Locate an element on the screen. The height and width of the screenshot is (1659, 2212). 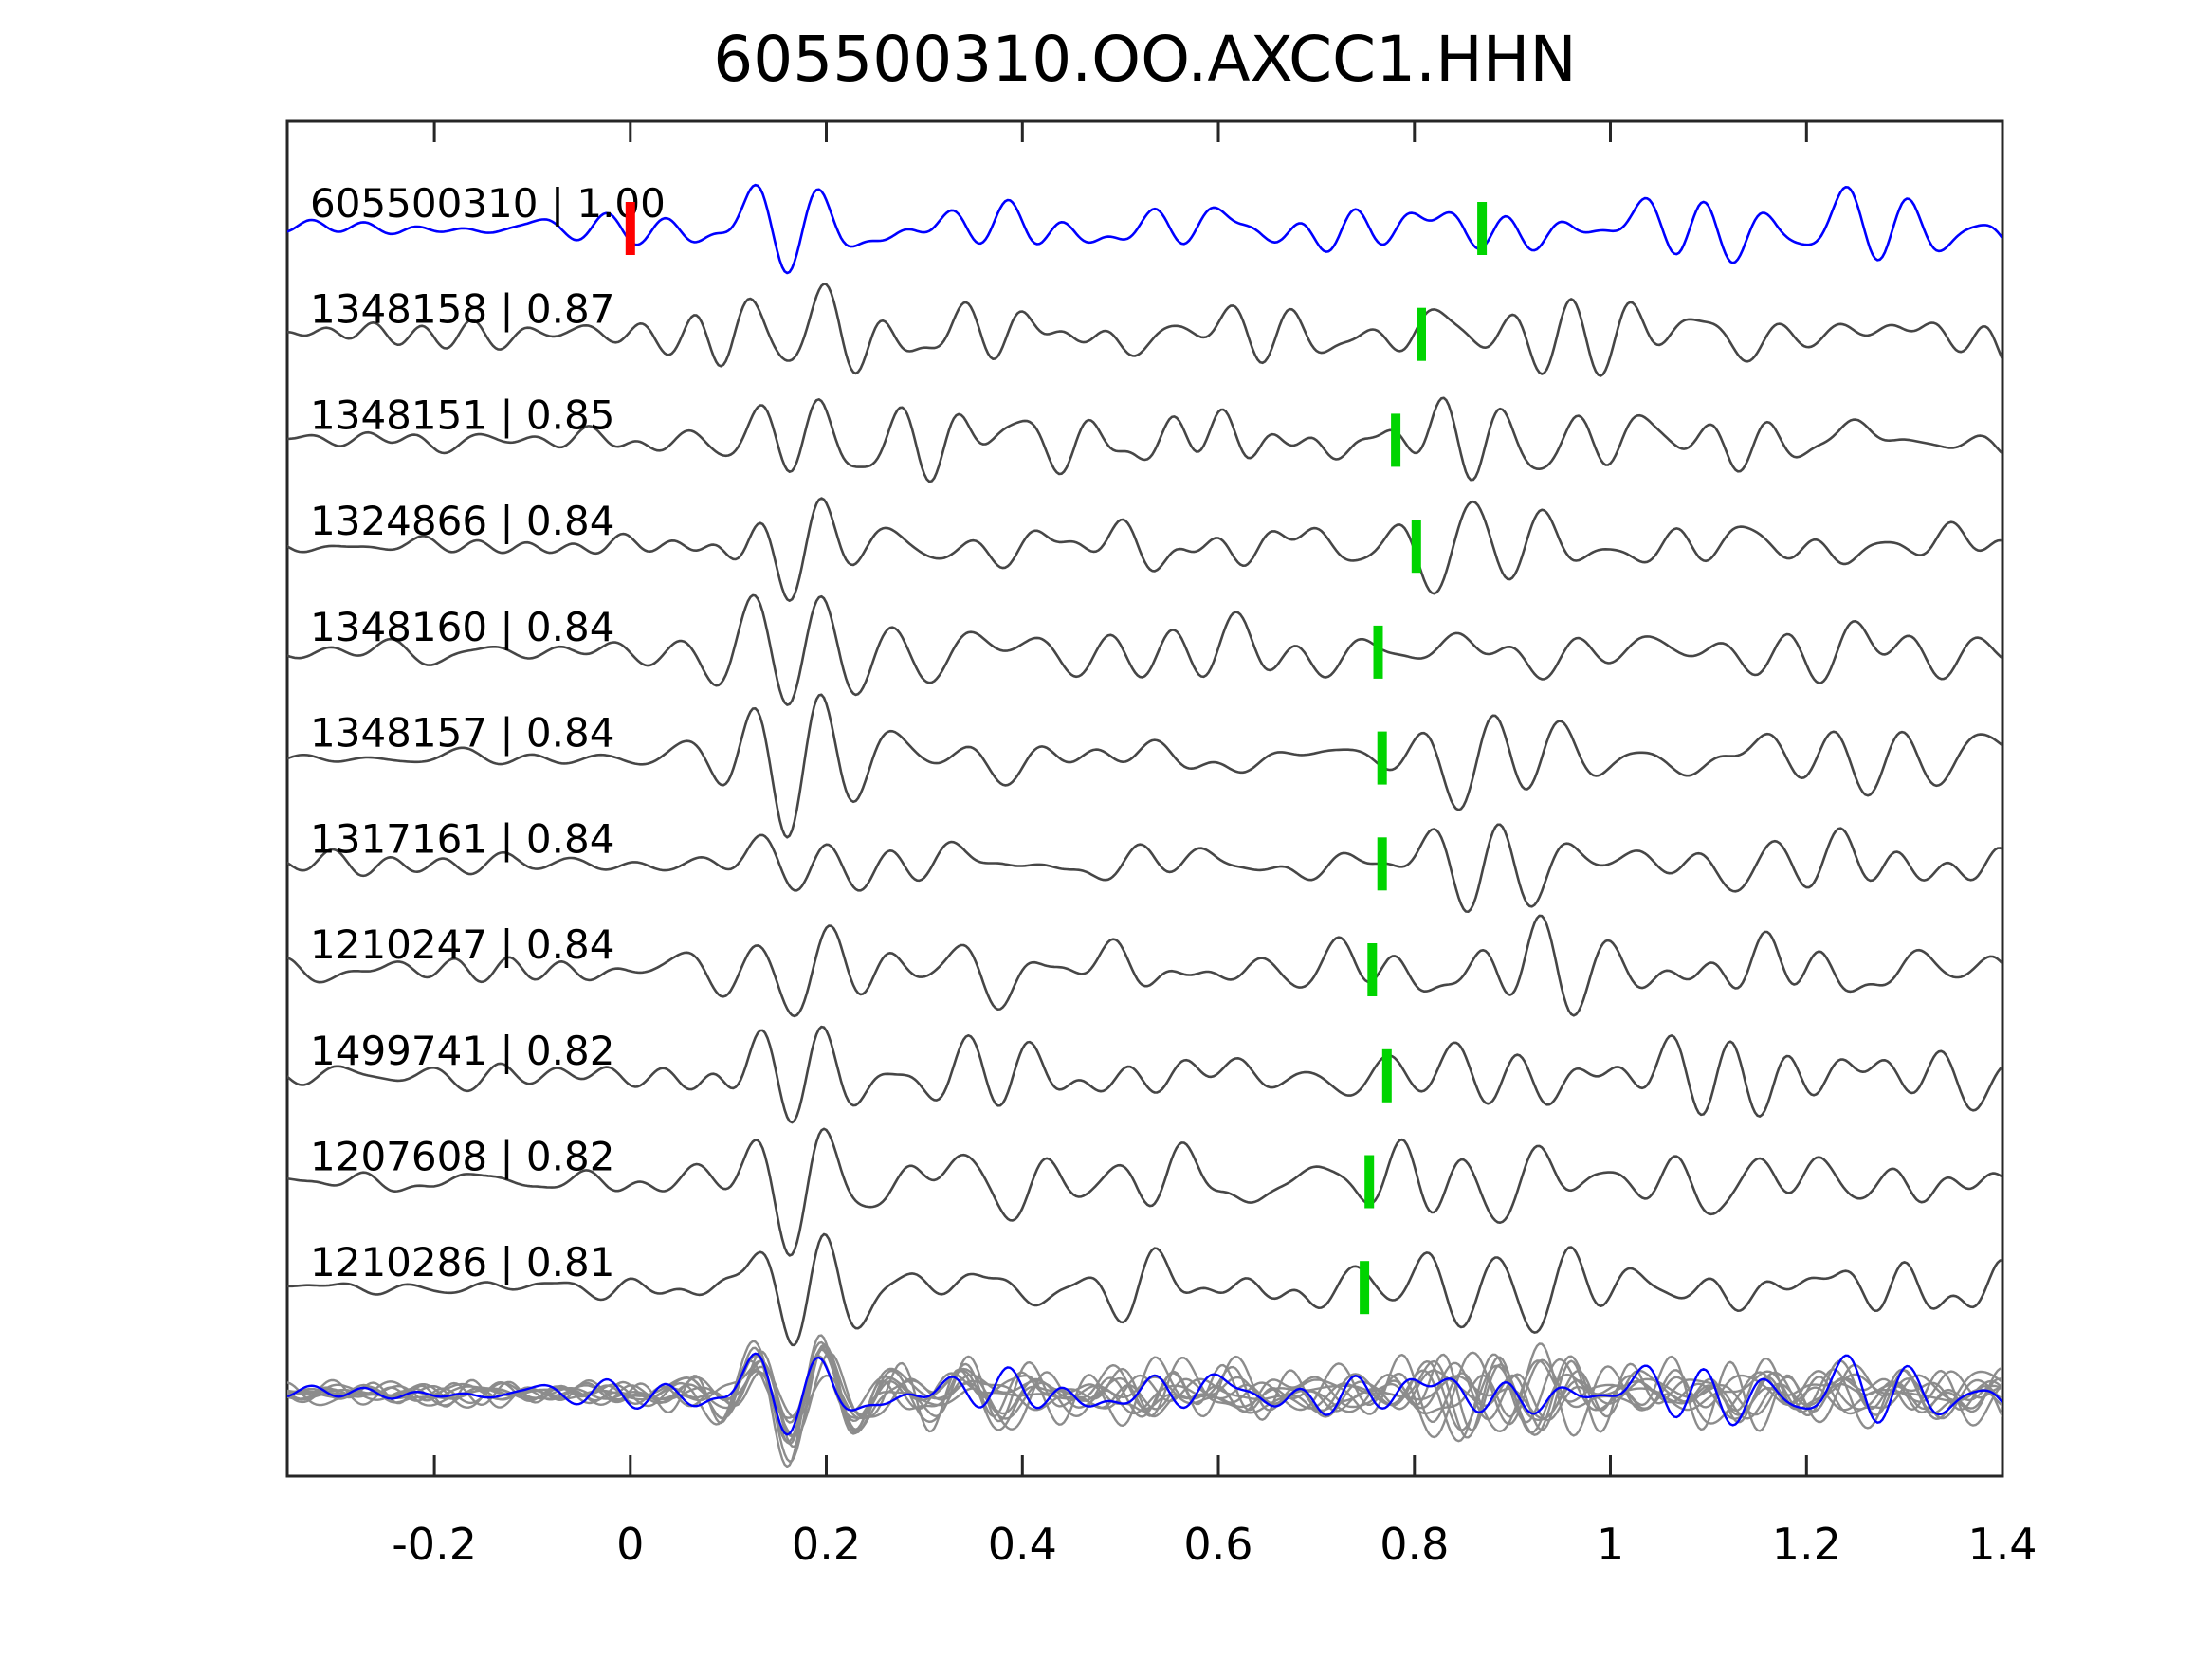
x-tick-label: 0 is located at coordinates (630, 1544).